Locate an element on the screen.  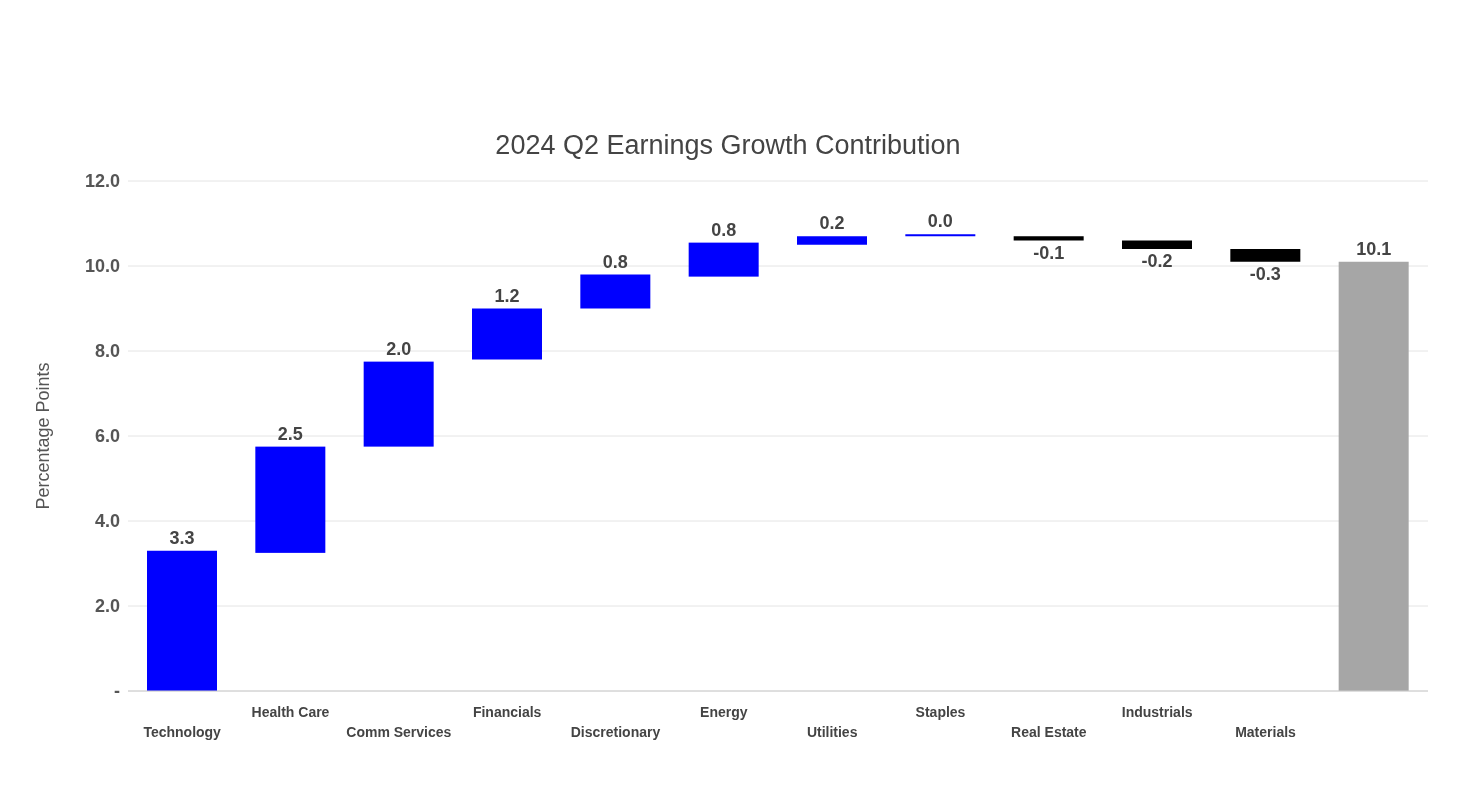
data-label: -0.2 is located at coordinates (1157, 261).